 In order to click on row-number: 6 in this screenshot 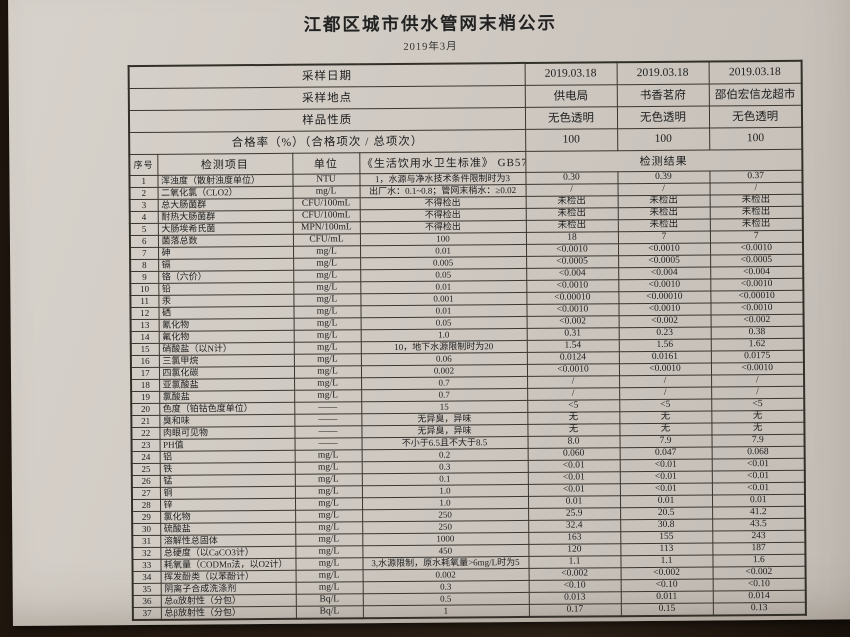, I will do `click(144, 241)`.